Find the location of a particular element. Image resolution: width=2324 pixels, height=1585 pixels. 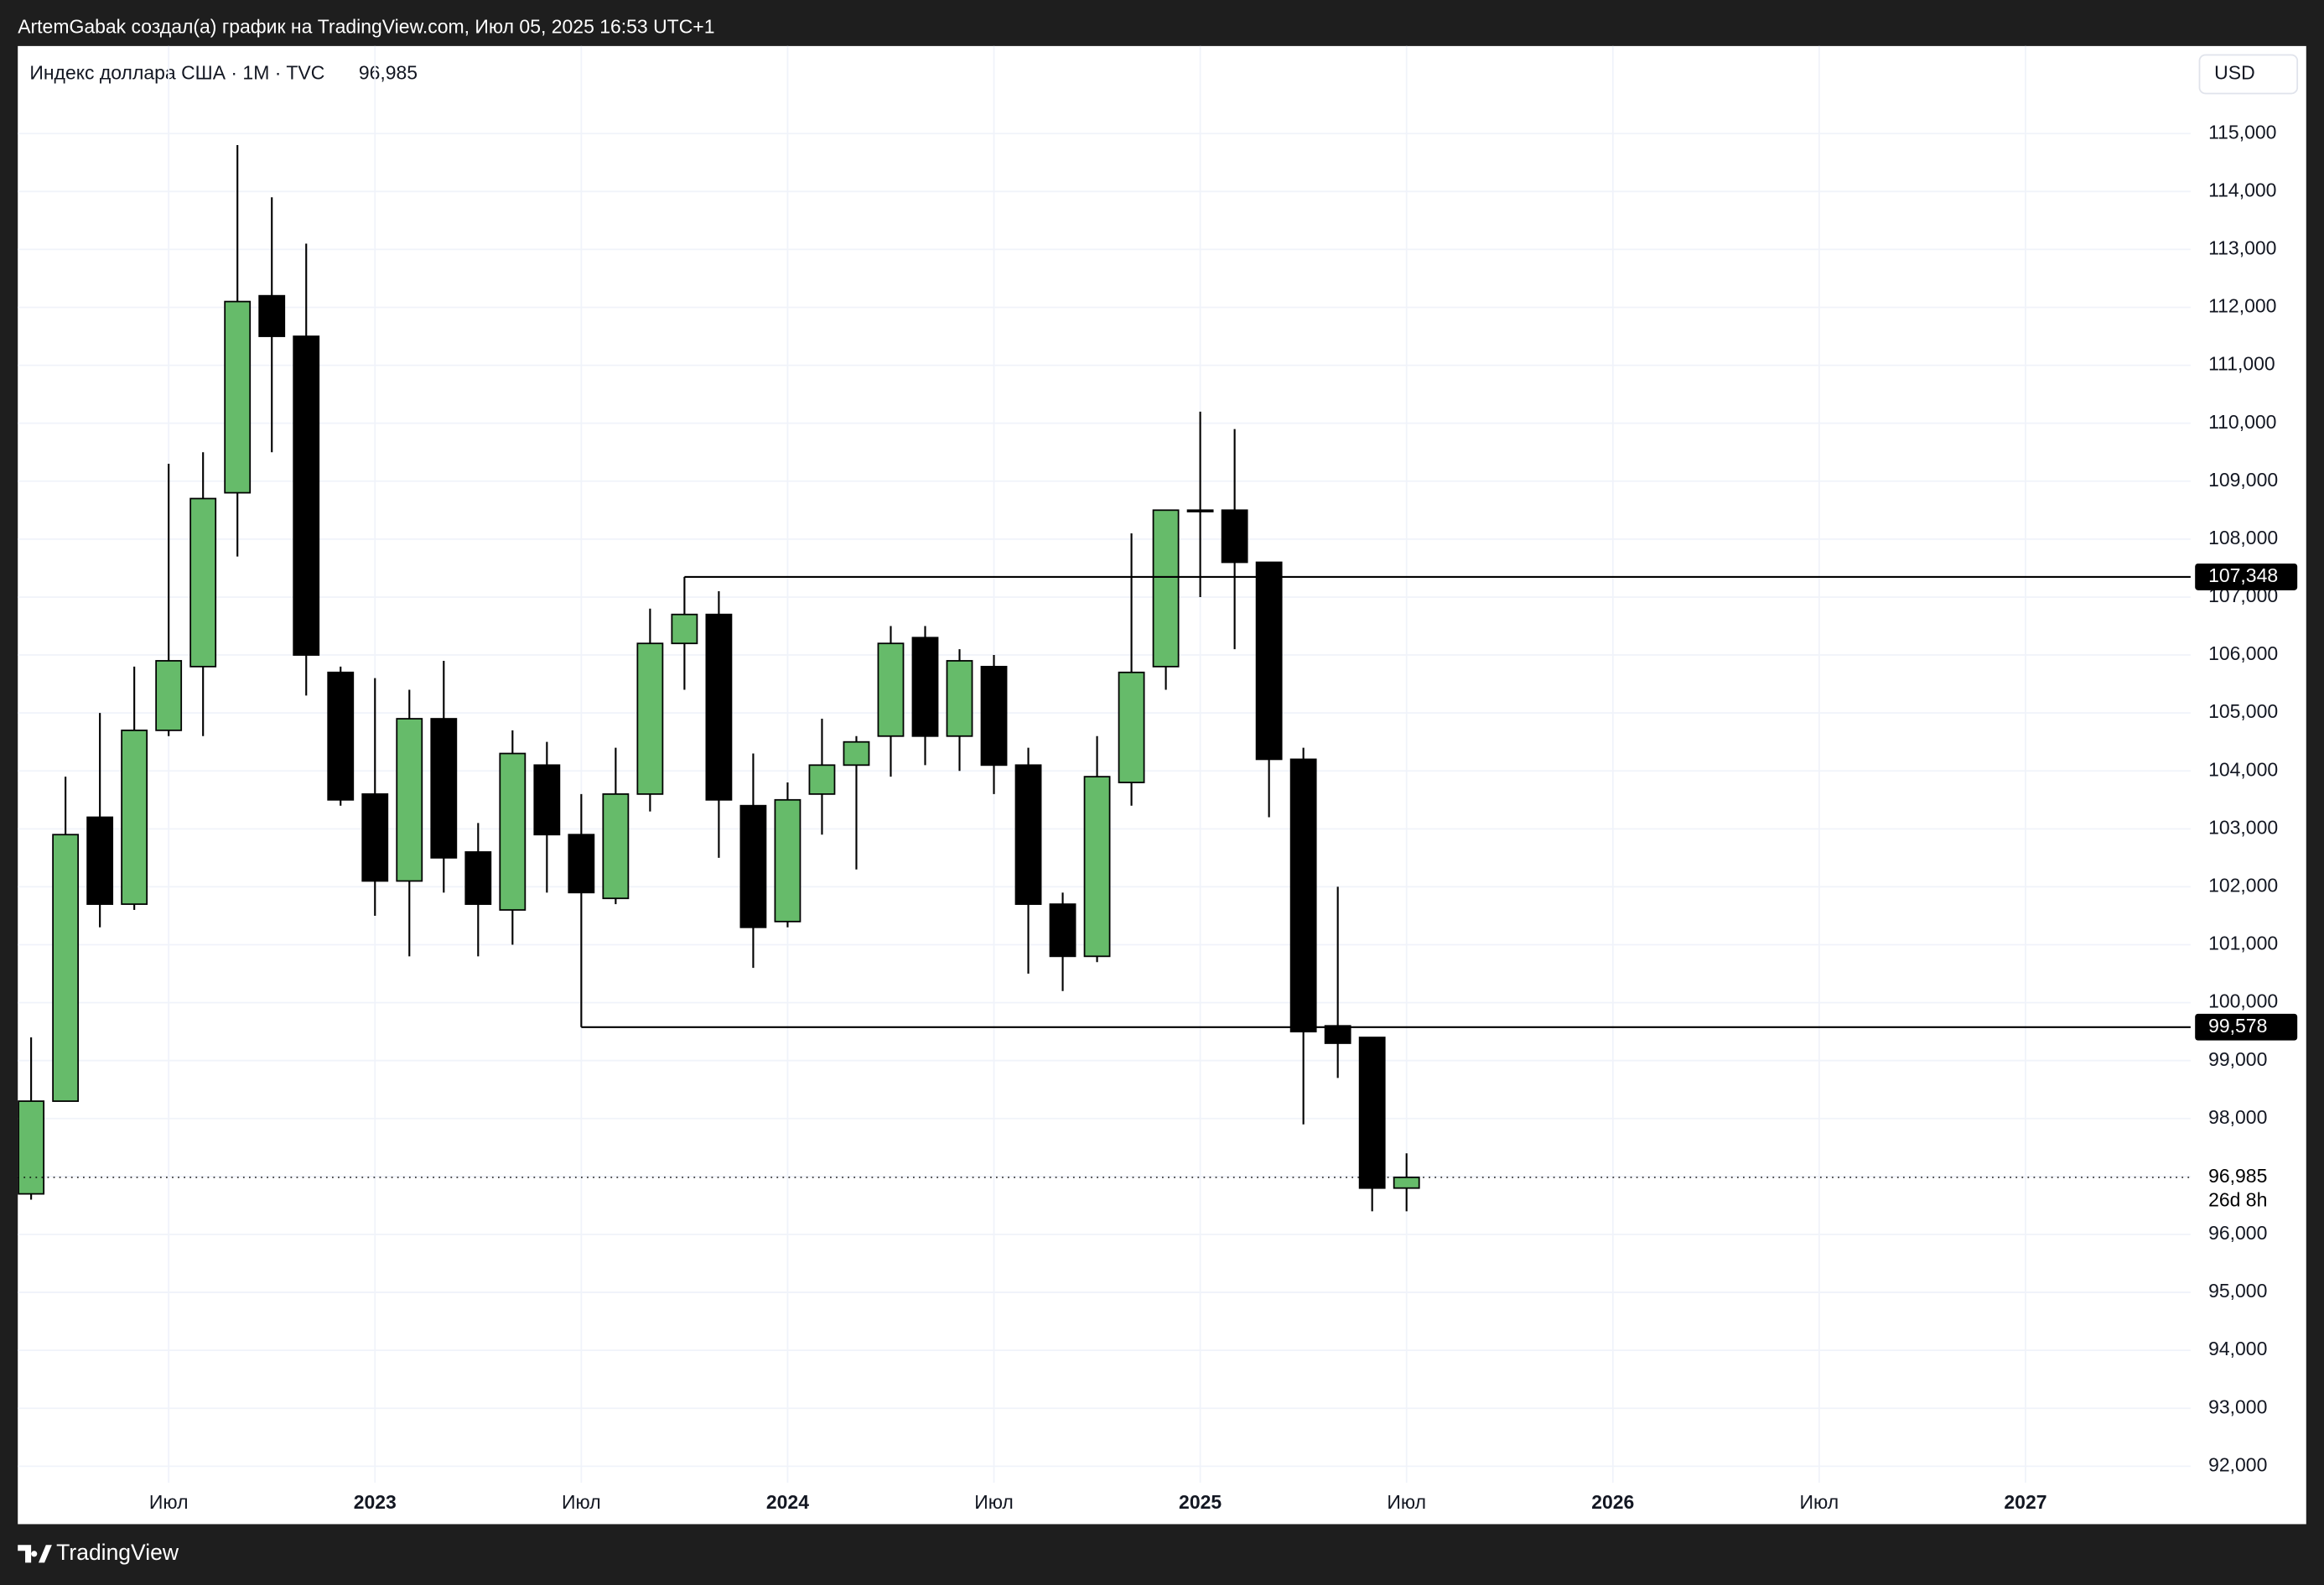

currency-label: USD is located at coordinates (2234, 73).